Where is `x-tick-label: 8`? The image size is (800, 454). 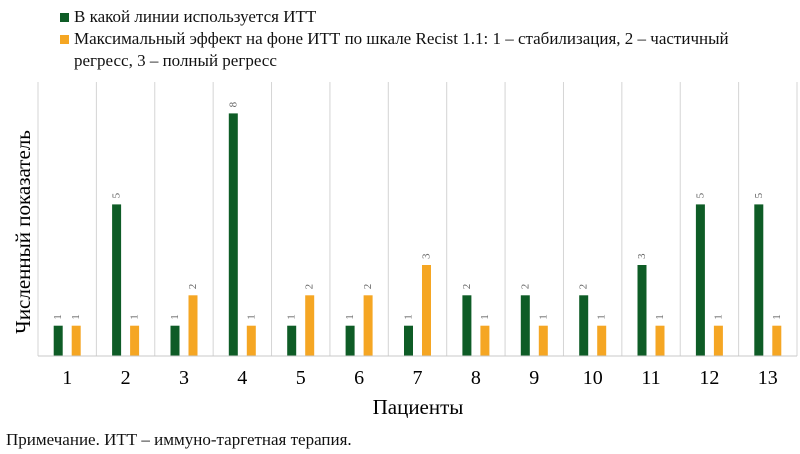
x-tick-label: 8 is located at coordinates (476, 378).